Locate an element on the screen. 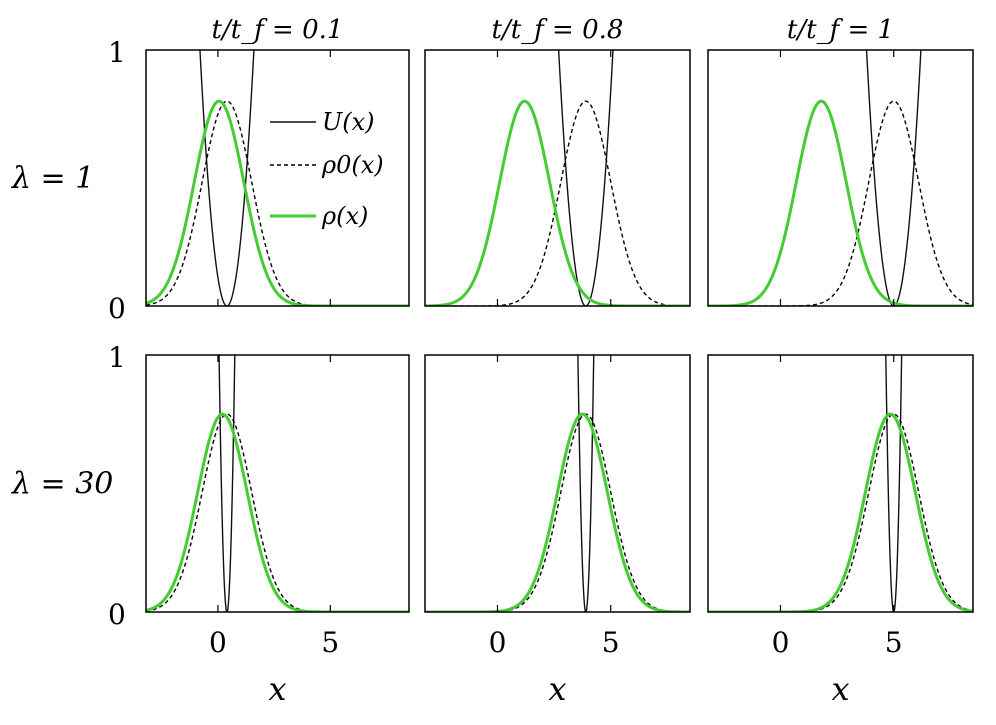  column-title-2: t/t_f = 1 is located at coordinates (840, 30).